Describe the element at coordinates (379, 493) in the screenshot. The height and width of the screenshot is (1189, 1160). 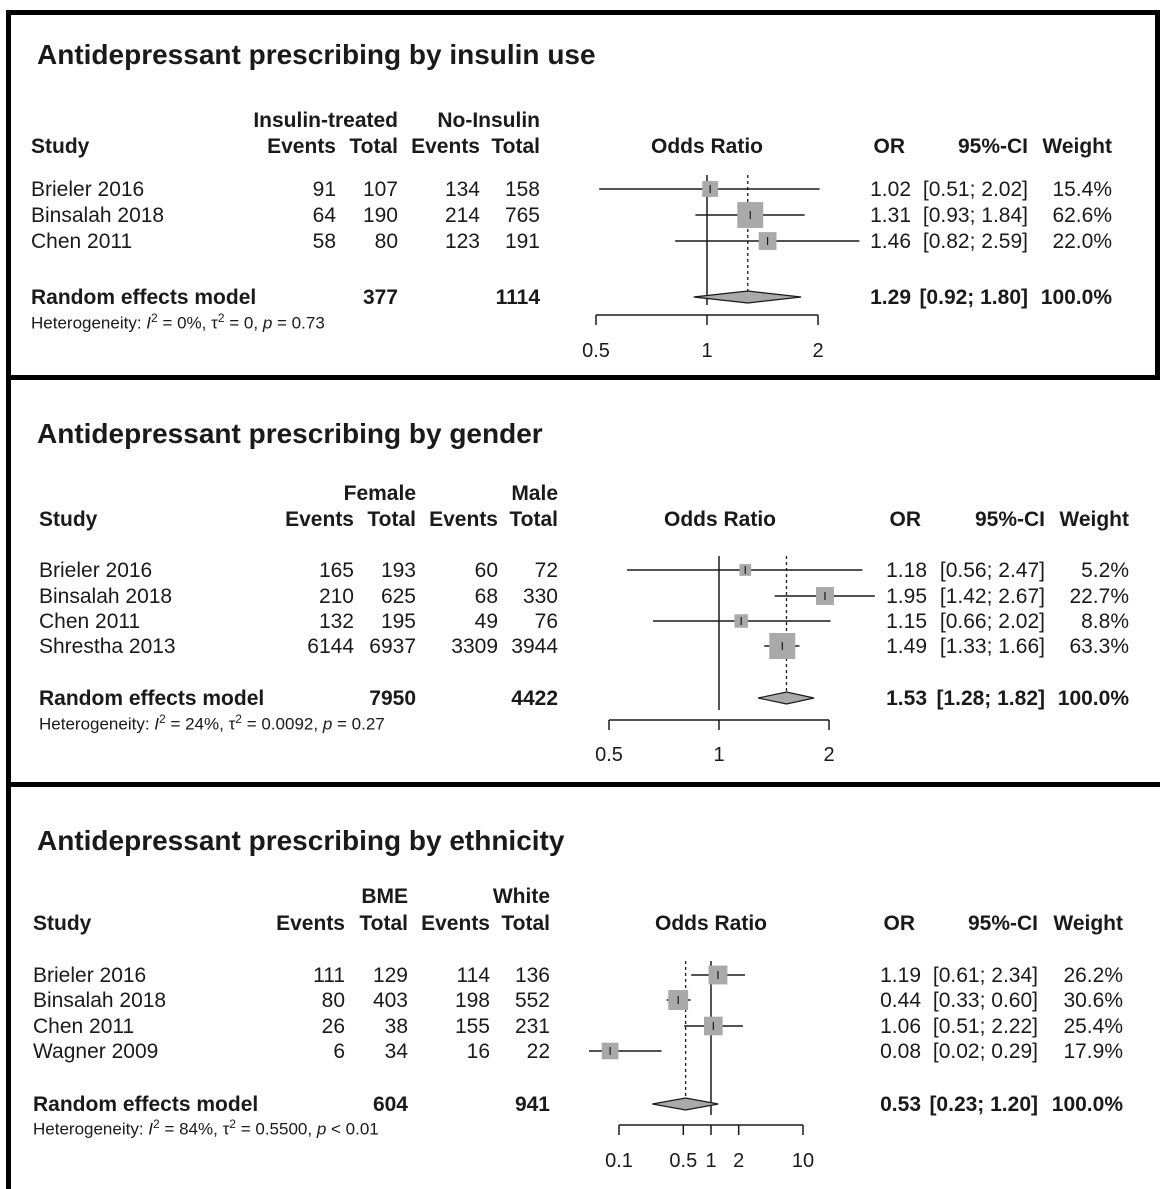
I see `group-label-1: Female` at that location.